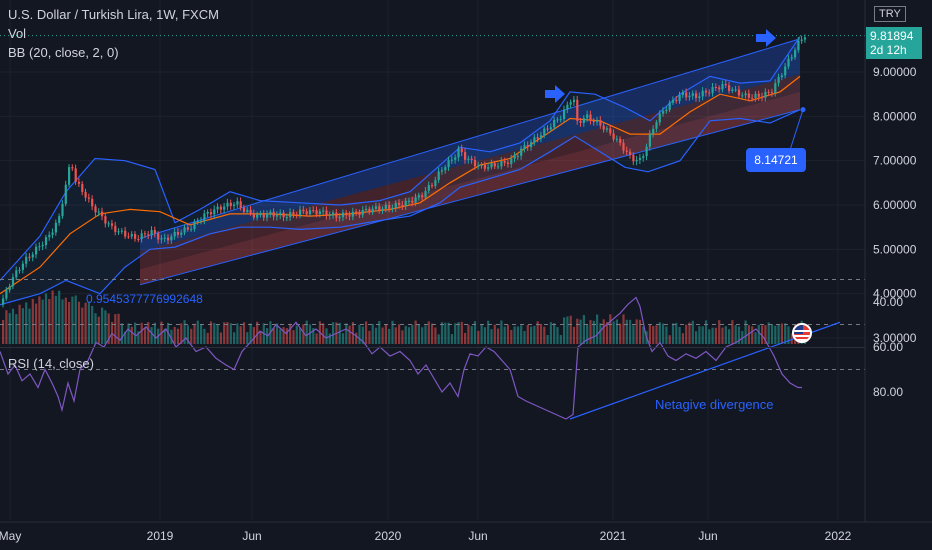  I want to click on rsi-tick-label: 60.00, so click(888, 347).